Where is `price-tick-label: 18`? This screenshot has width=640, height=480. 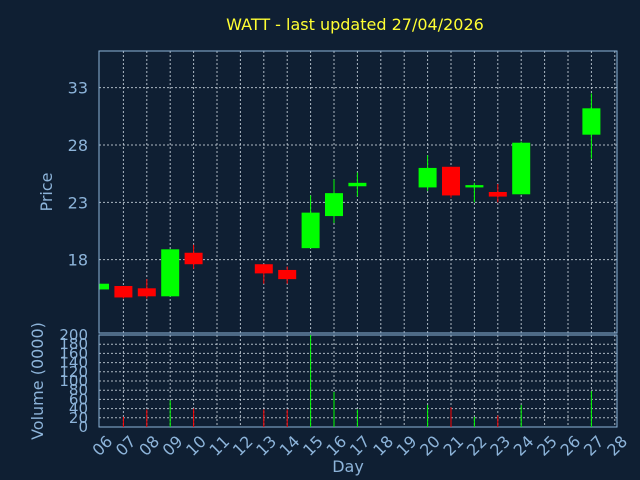 price-tick-label: 18 is located at coordinates (78, 260).